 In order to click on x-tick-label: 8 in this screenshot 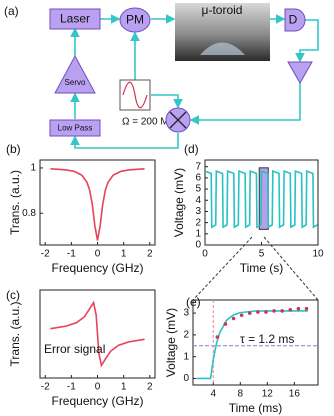, I will do `click(241, 394)`.